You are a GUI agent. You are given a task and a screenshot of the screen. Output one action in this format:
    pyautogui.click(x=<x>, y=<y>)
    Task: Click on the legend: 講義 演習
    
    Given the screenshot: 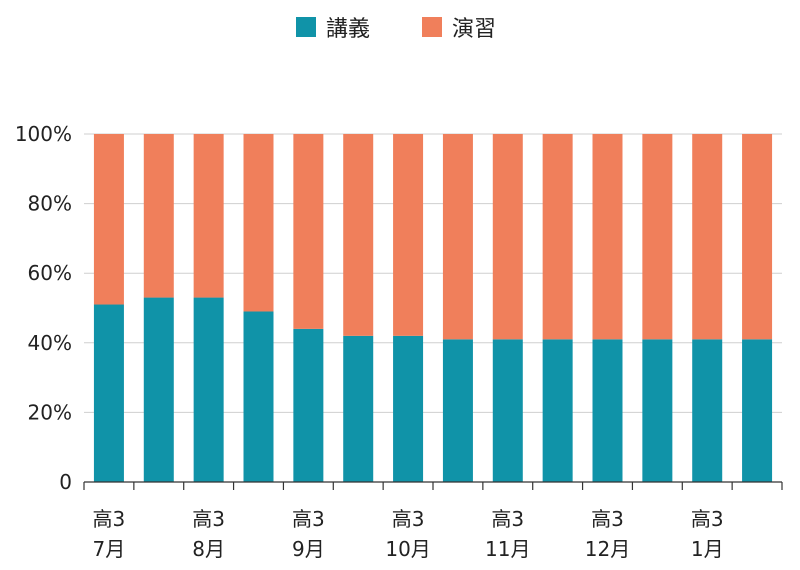 What is the action you would take?
    pyautogui.click(x=396, y=29)
    